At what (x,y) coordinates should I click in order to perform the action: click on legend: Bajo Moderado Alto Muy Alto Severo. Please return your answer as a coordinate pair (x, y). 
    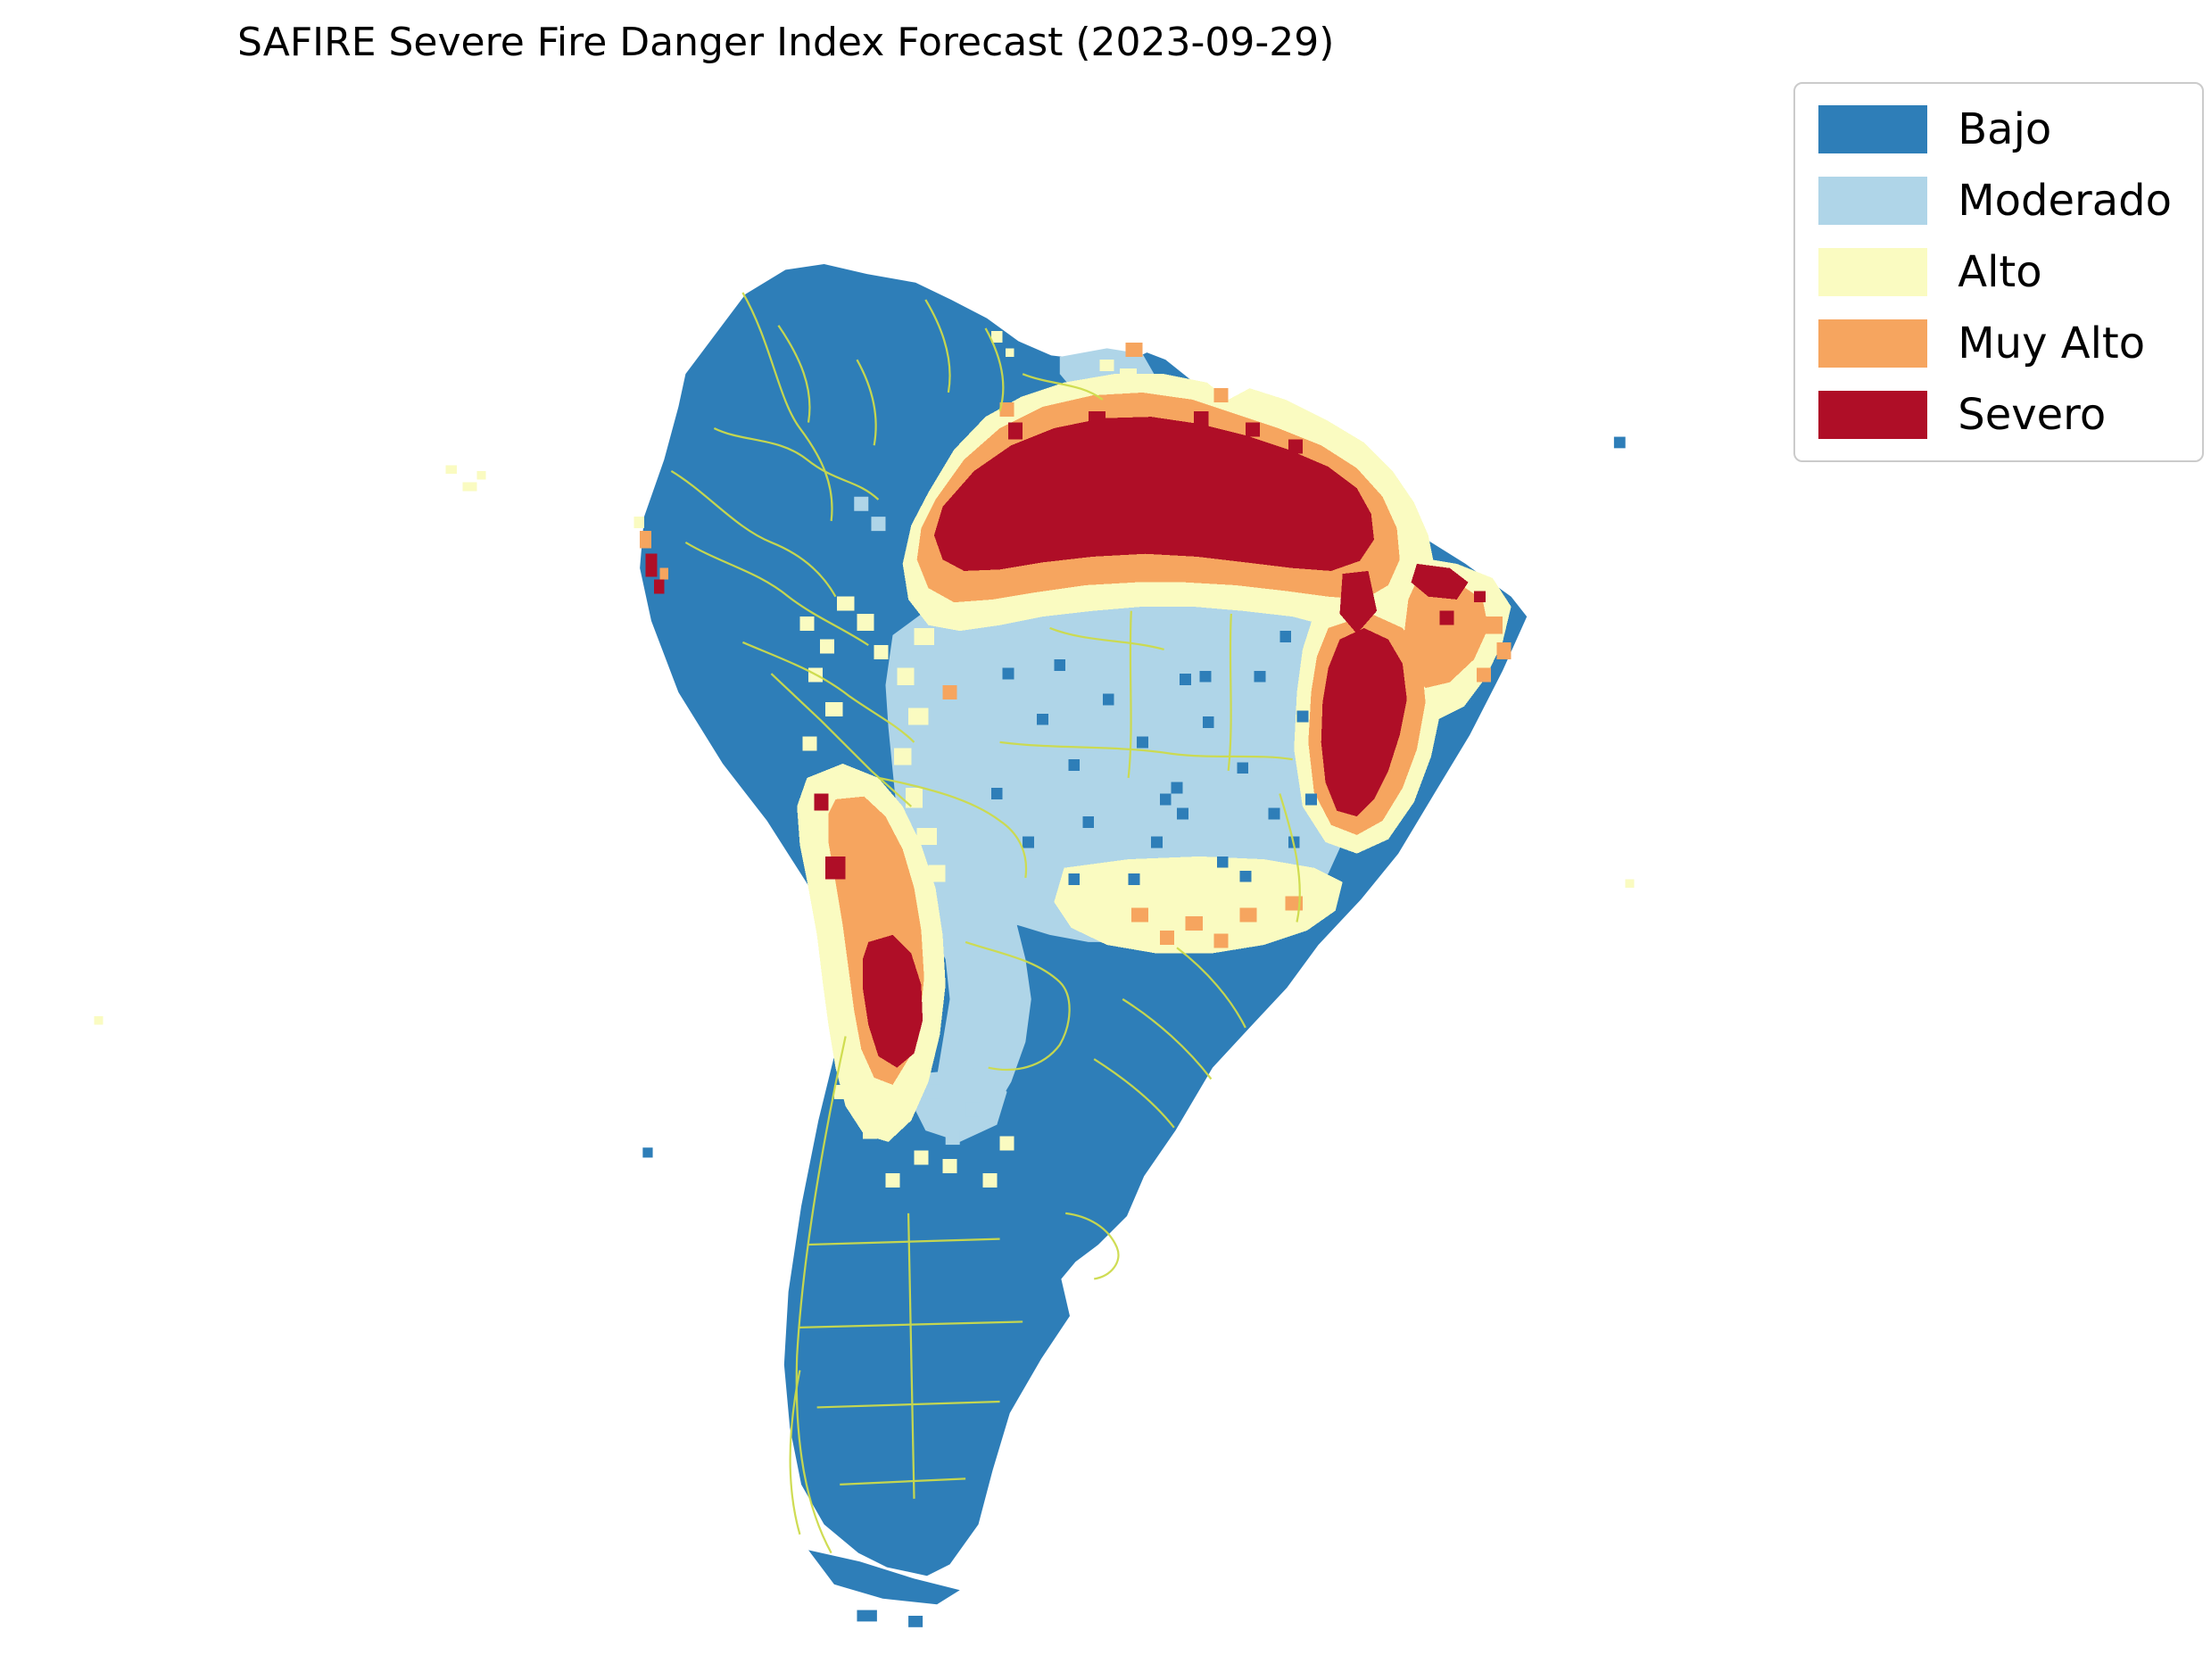
    Looking at the image, I should click on (1998, 272).